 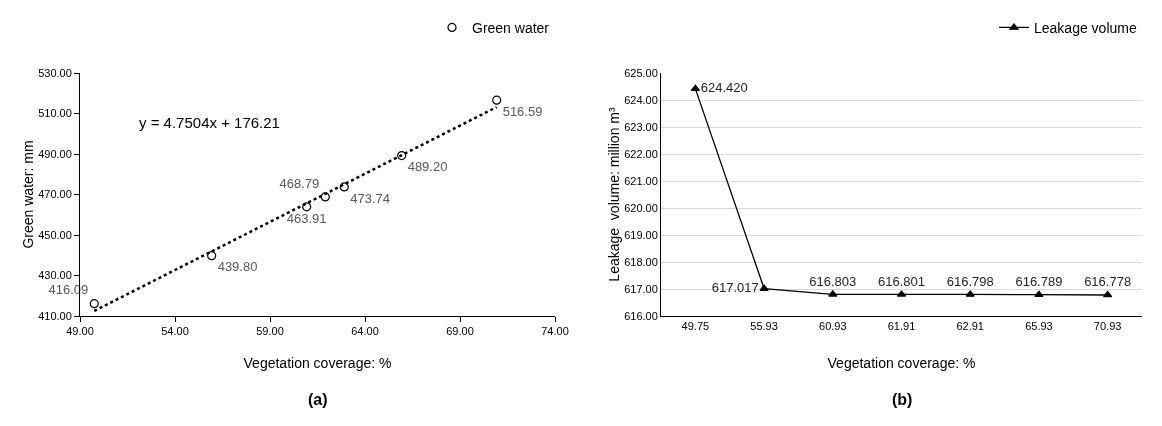 What do you see at coordinates (55, 234) in the screenshot?
I see `y-tick-label: 450.00` at bounding box center [55, 234].